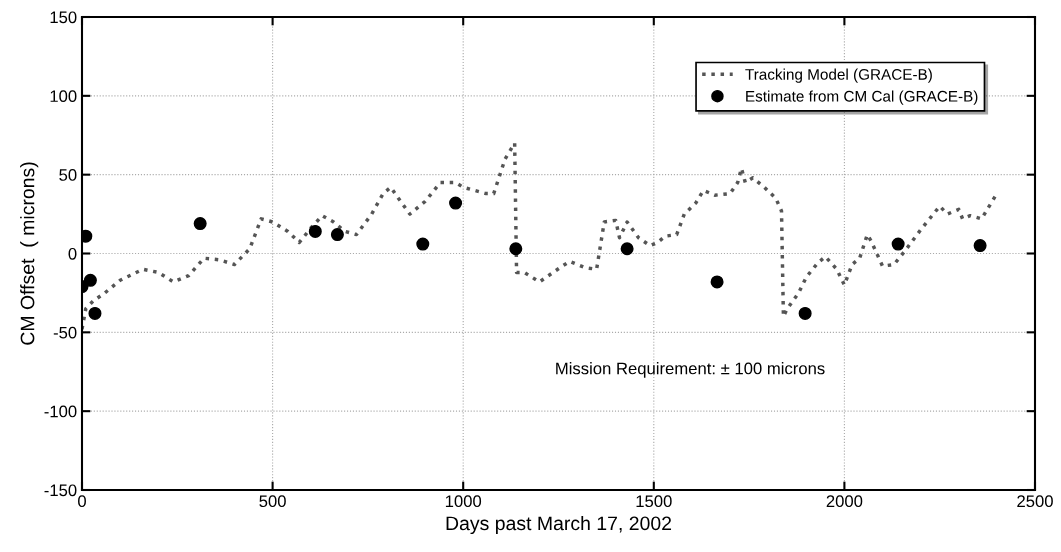  I want to click on y-tick-label: 50, so click(68, 175).